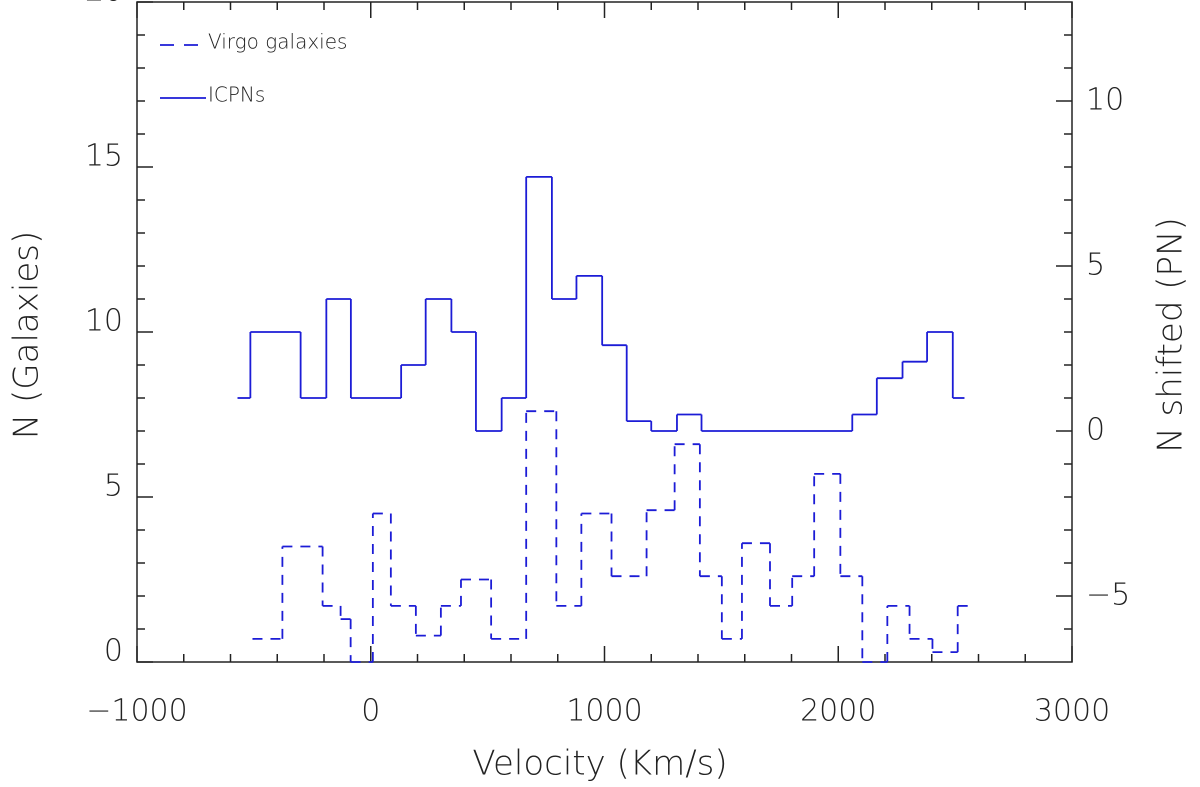 The height and width of the screenshot is (787, 1200). I want to click on x-tick-label: −1000, so click(136, 711).